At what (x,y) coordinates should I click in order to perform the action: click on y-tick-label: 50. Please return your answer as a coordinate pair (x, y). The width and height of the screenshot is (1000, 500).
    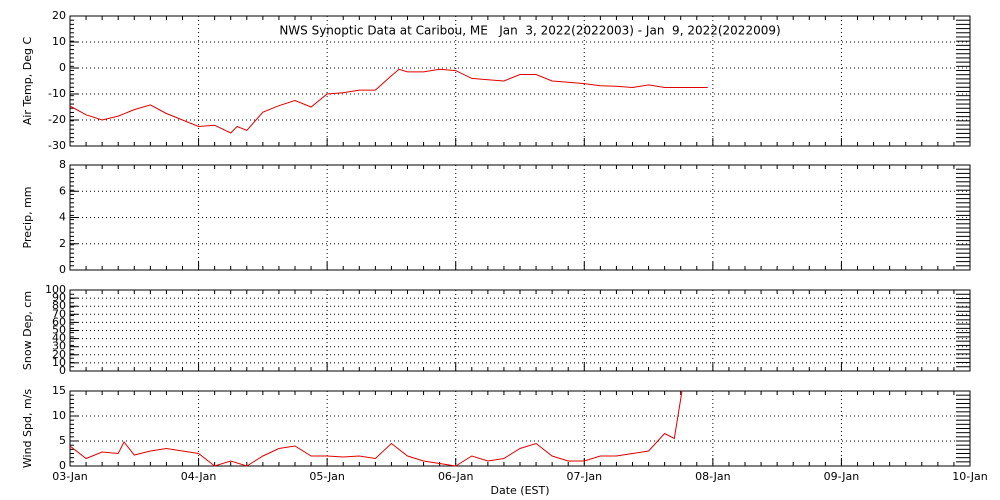
    Looking at the image, I should click on (59, 330).